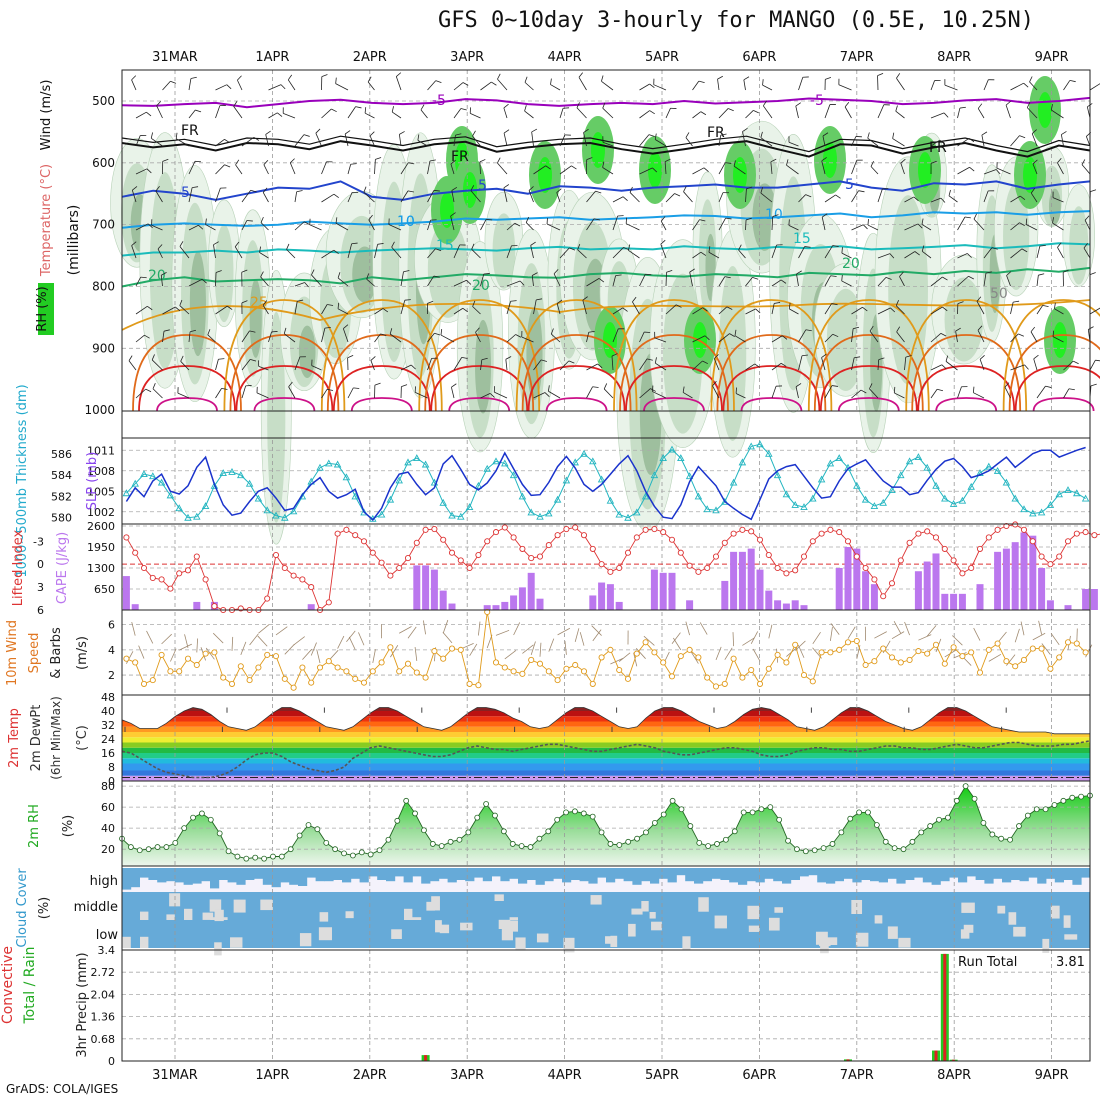 This screenshot has width=1100, height=1104. Describe the element at coordinates (370, 1075) in the screenshot. I see `bottom-date-label: 2APR` at that location.